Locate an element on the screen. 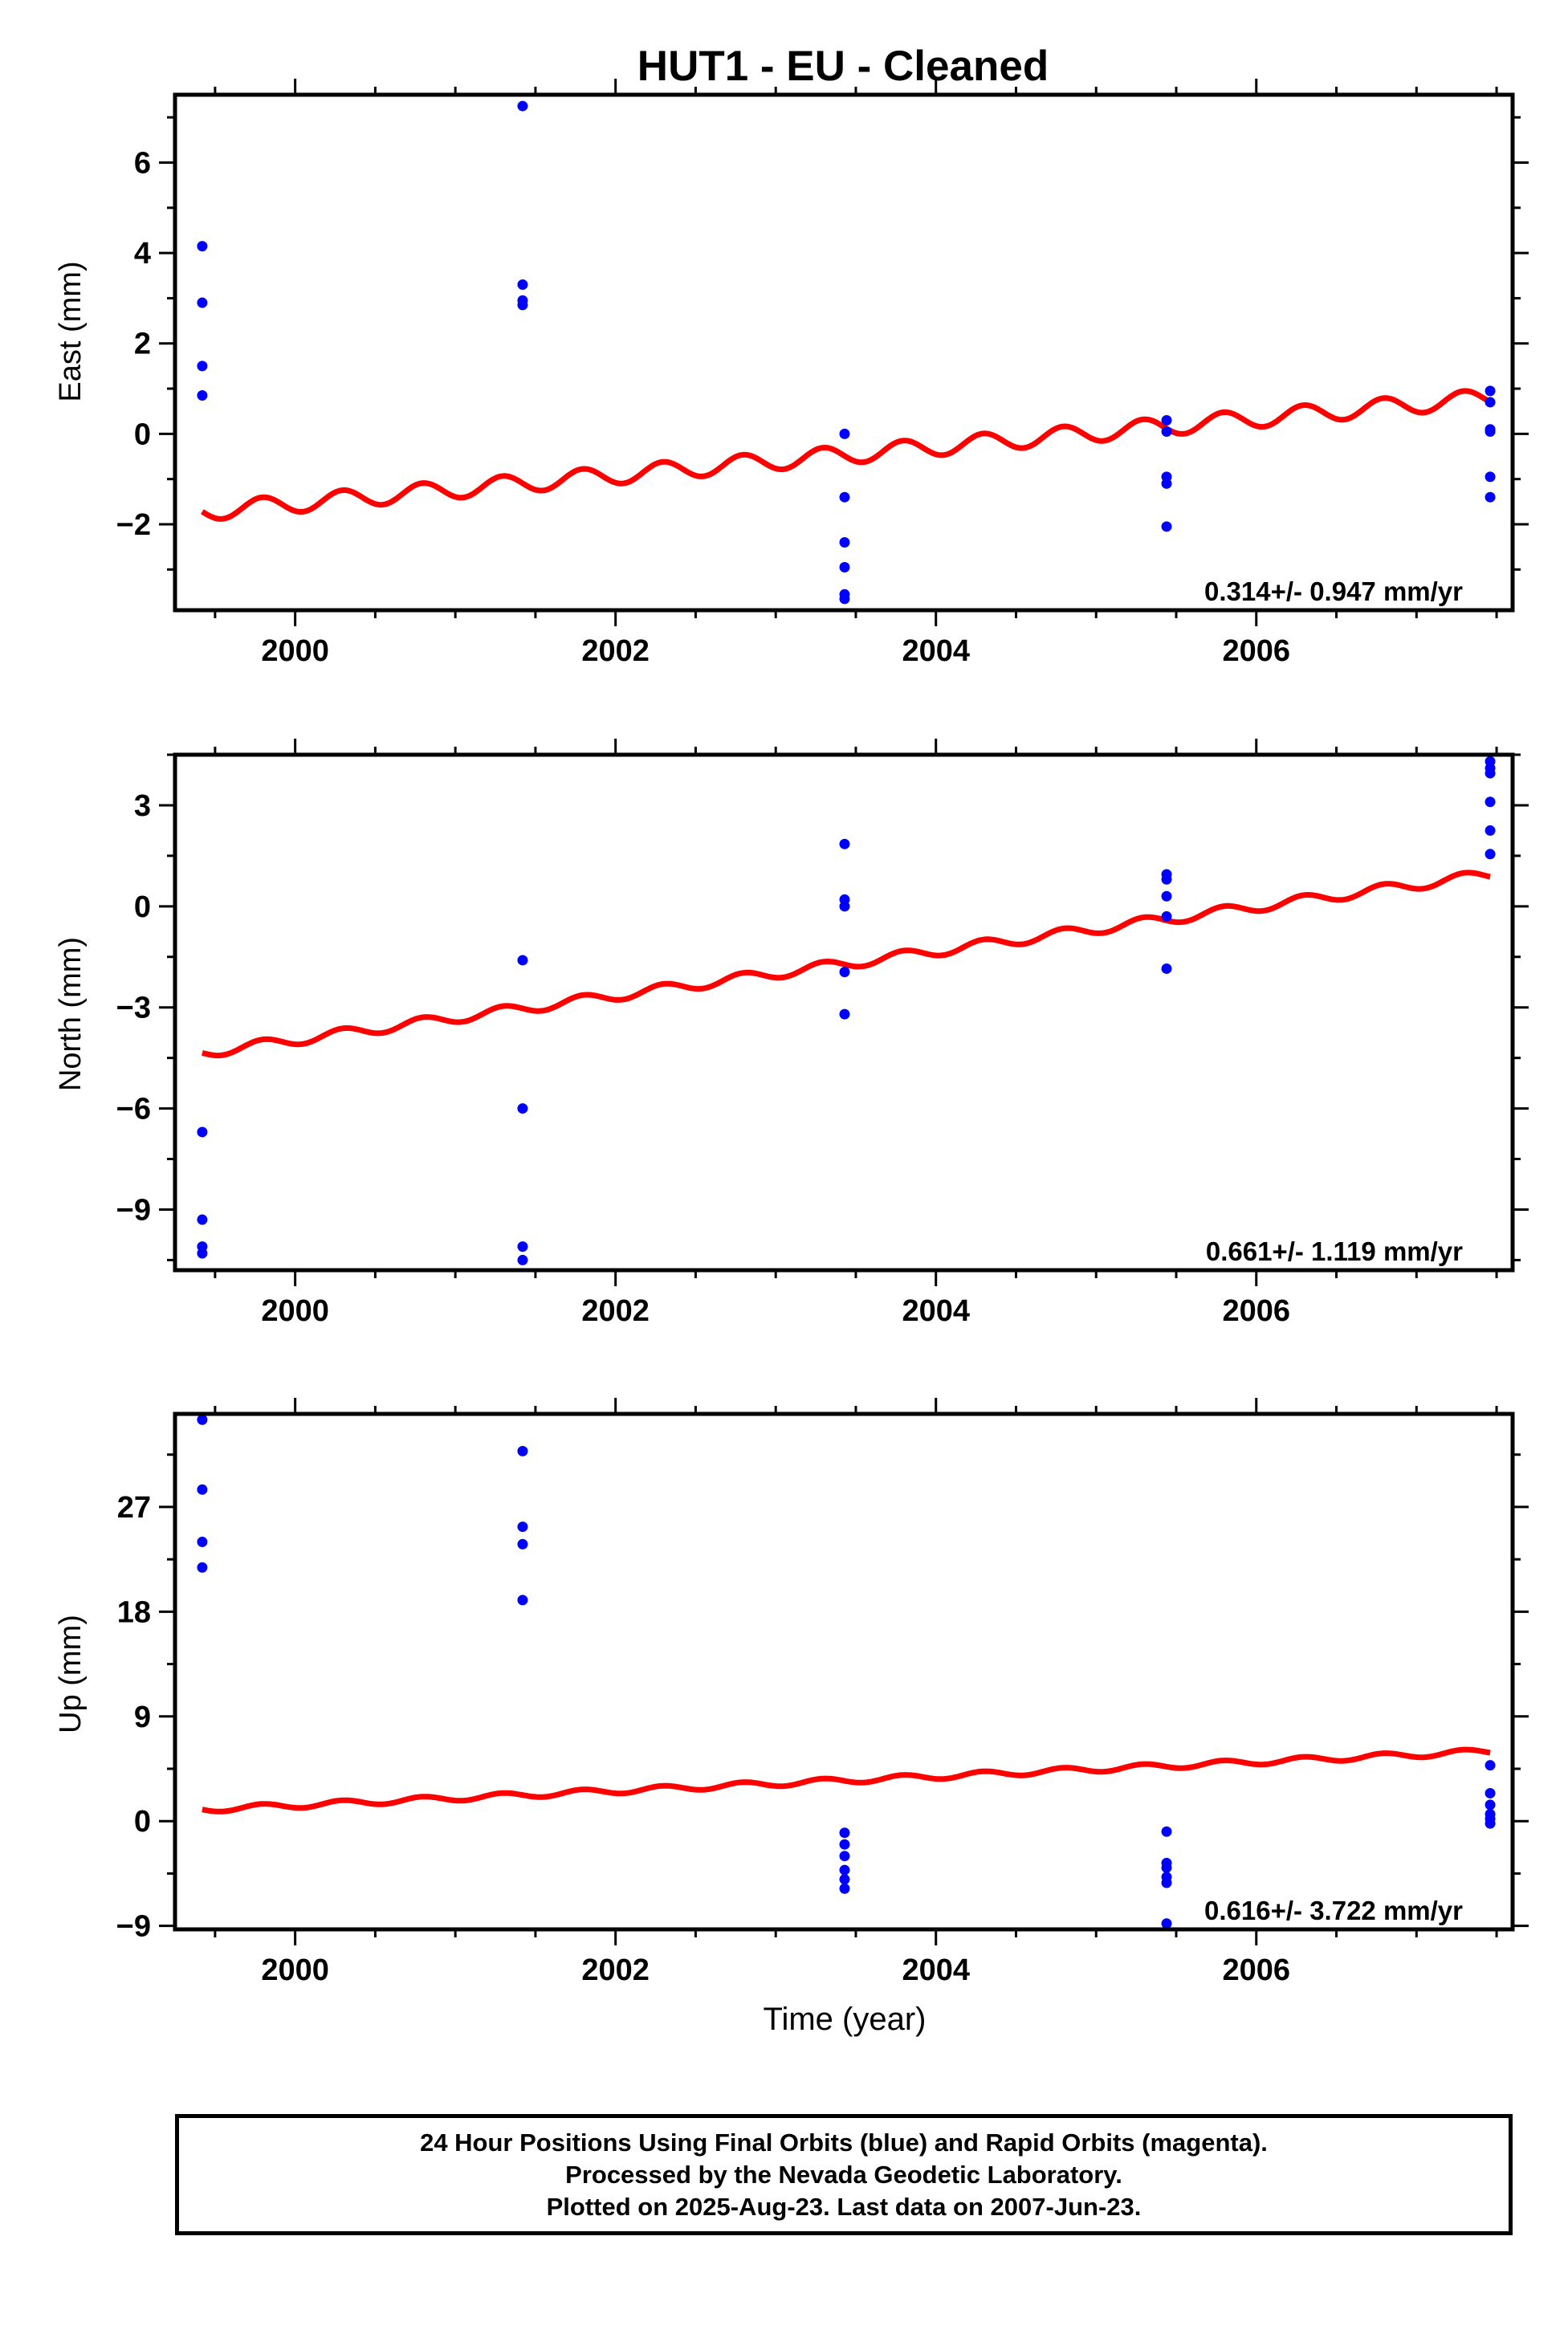 The height and width of the screenshot is (2330, 1568). panel-north-ytick-label: 3 is located at coordinates (142, 806).